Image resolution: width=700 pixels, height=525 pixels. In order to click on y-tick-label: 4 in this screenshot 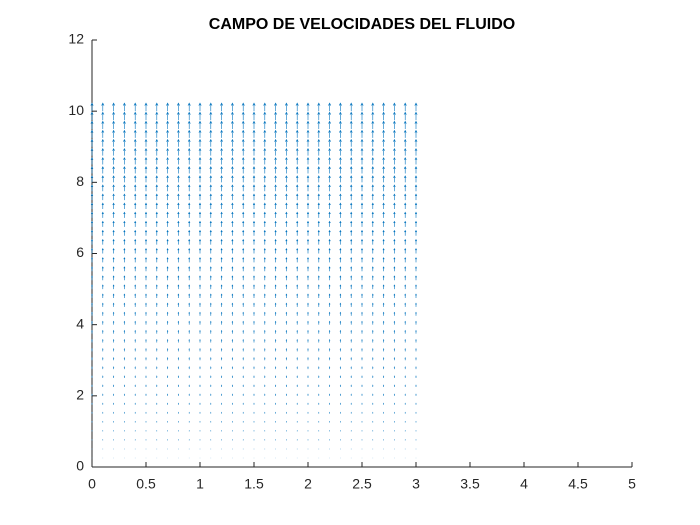, I will do `click(80, 323)`.